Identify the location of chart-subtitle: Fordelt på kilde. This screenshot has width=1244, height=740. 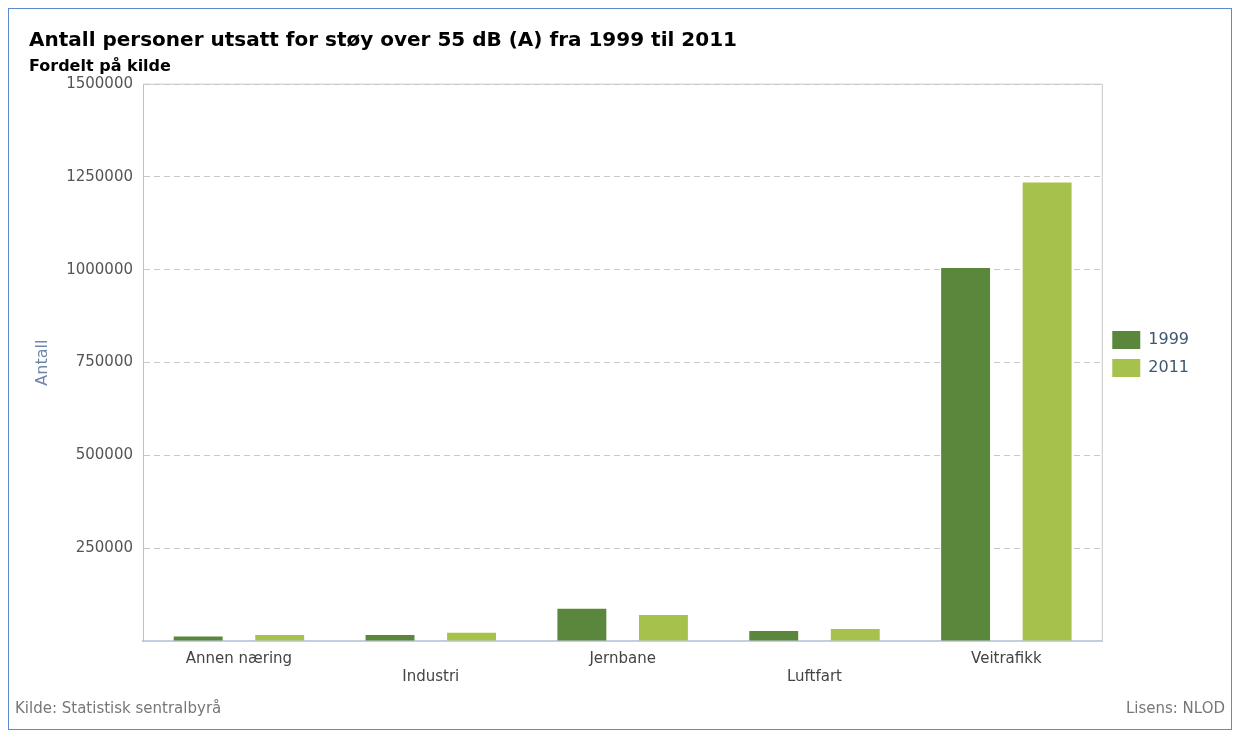
(100, 65).